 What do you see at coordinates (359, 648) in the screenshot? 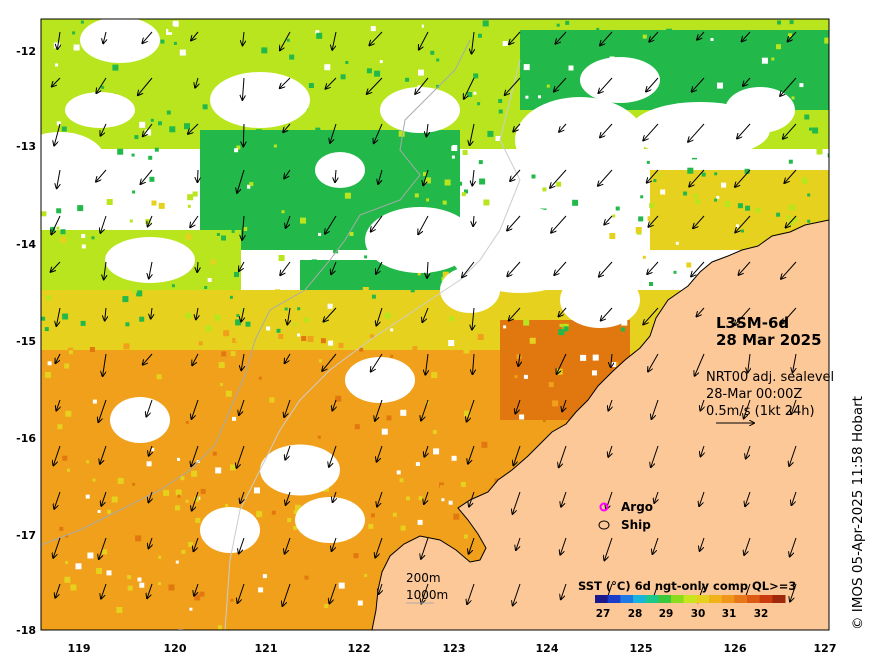
I see `x-tick-label: 122` at bounding box center [359, 648].